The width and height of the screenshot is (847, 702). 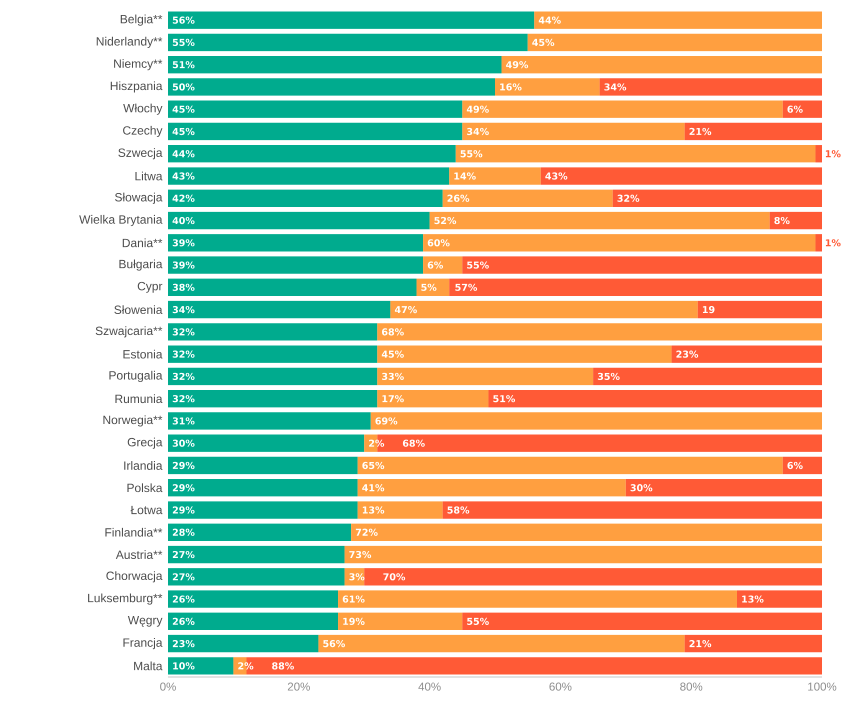 I want to click on x-tick-label: 20%, so click(x=299, y=686).